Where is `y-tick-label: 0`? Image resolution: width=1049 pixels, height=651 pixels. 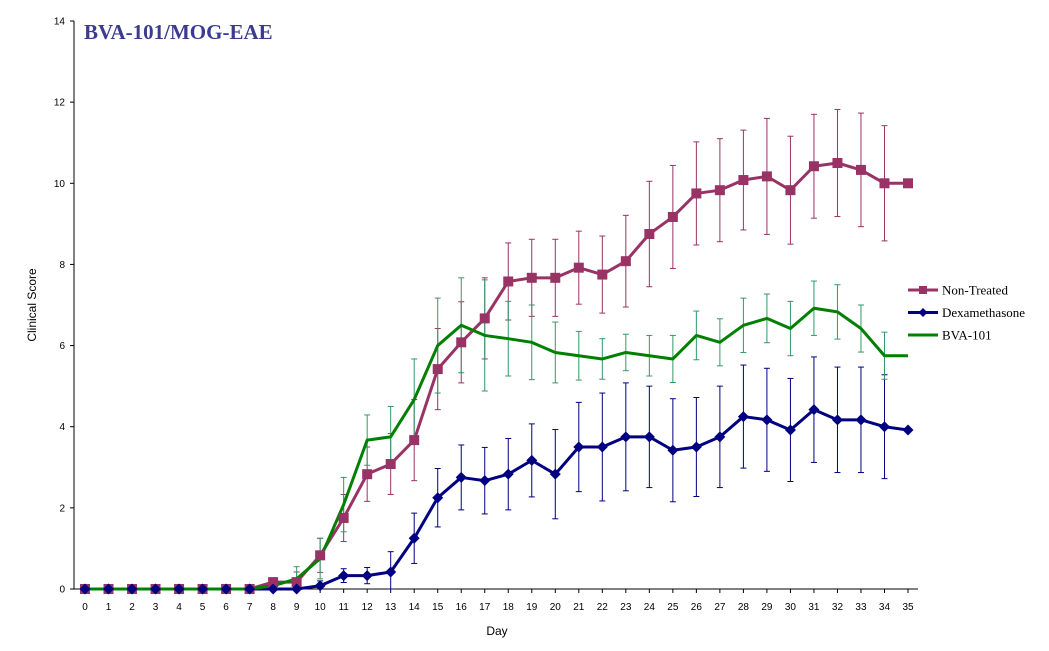
y-tick-label: 0 is located at coordinates (62, 590).